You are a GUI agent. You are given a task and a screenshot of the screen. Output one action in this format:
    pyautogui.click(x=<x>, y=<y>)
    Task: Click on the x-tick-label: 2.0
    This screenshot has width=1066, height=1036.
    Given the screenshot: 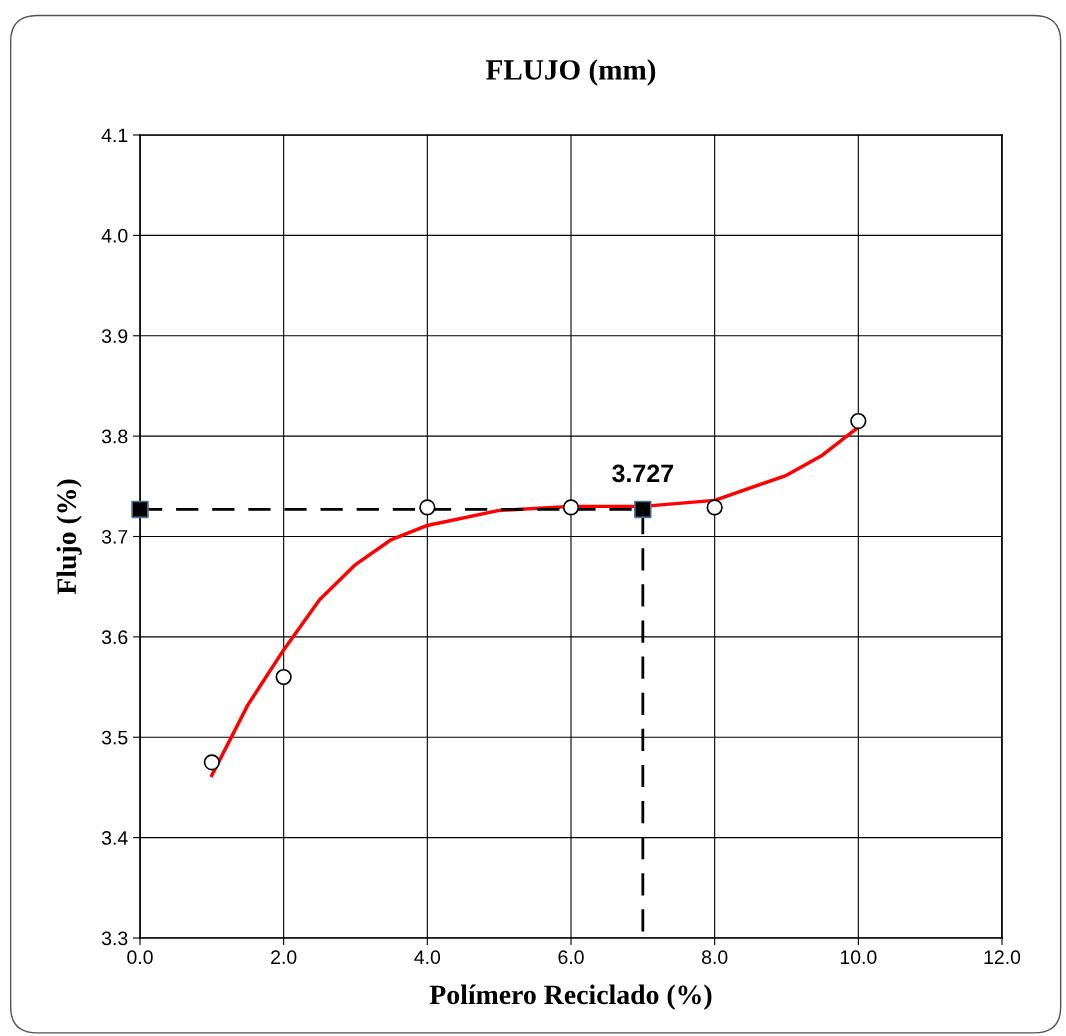 What is the action you would take?
    pyautogui.click(x=284, y=957)
    